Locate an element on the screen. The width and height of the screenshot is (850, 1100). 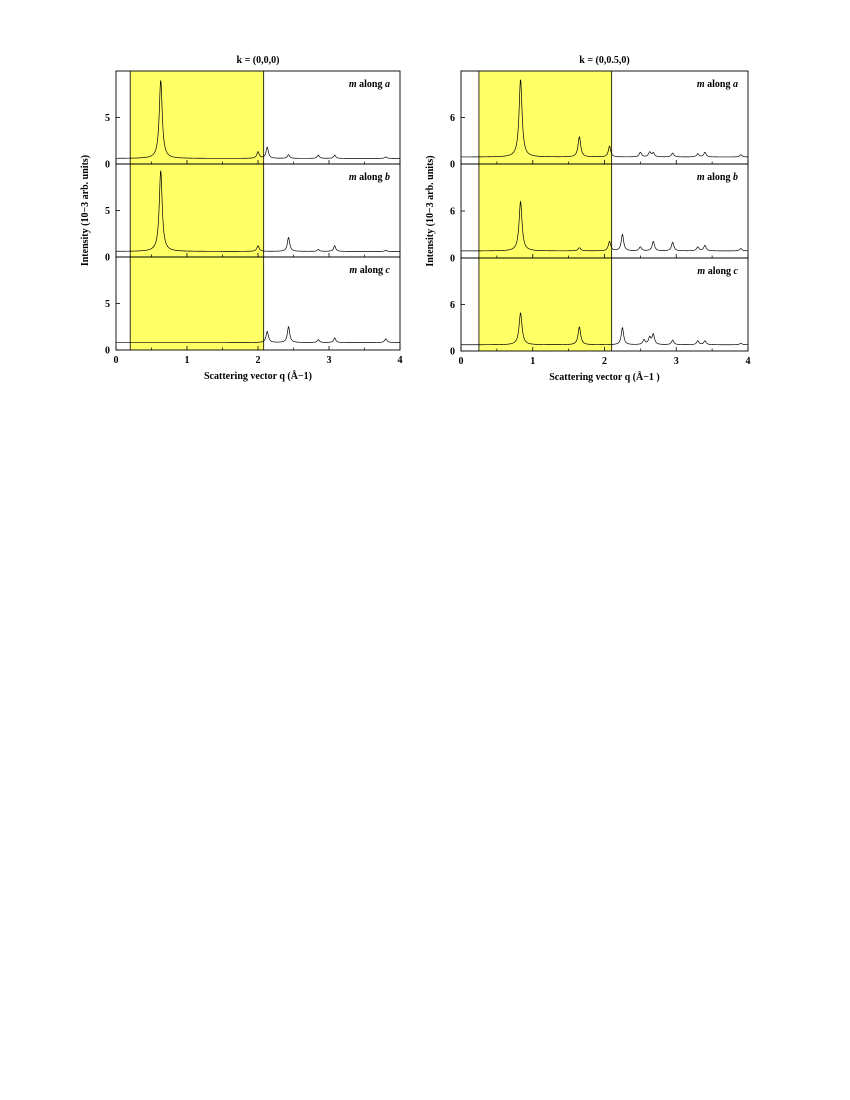
panel-1: 0 5 m along b is located at coordinates (253, 213).